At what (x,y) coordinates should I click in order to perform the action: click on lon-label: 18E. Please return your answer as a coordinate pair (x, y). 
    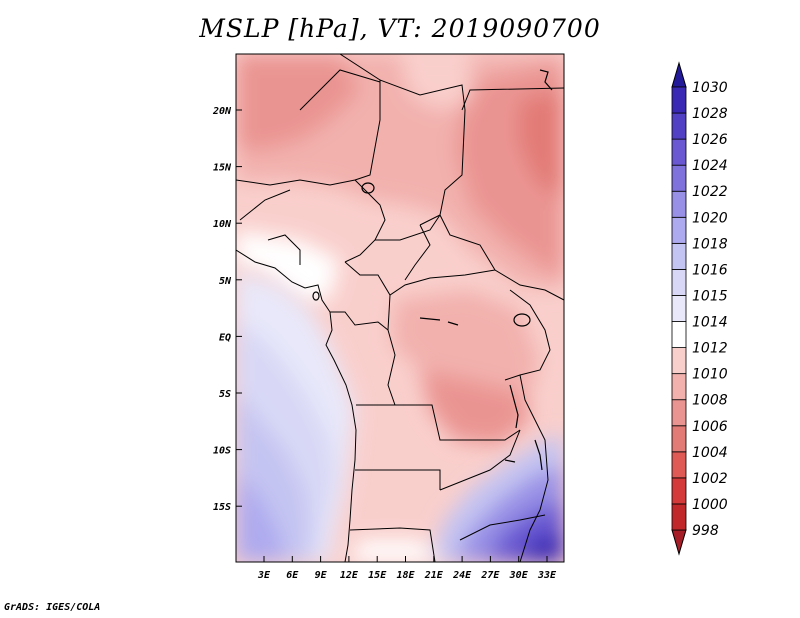
    Looking at the image, I should click on (405, 575).